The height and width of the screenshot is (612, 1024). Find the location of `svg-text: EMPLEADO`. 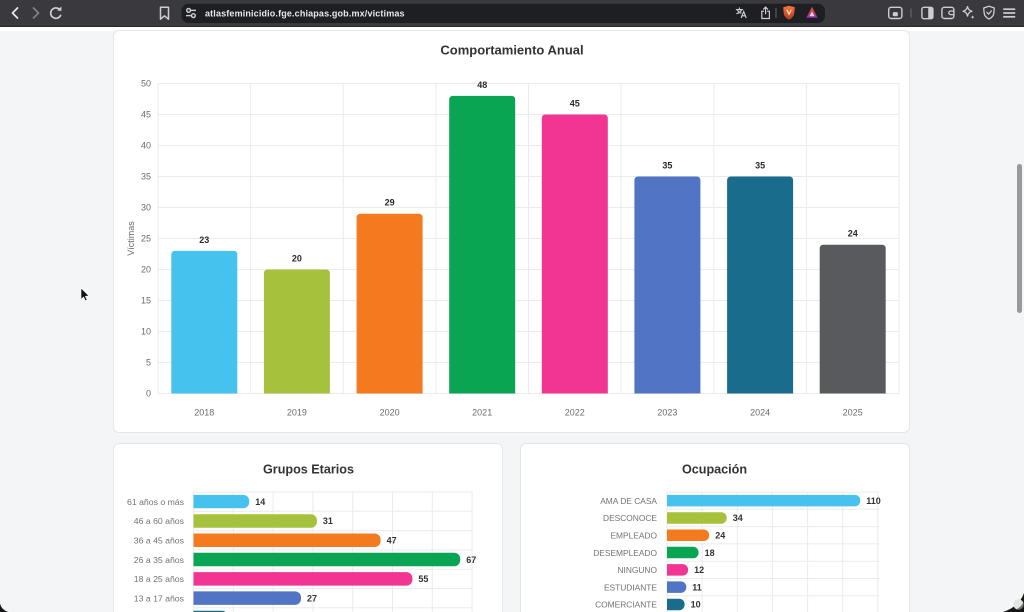

svg-text: EMPLEADO is located at coordinates (633, 536).